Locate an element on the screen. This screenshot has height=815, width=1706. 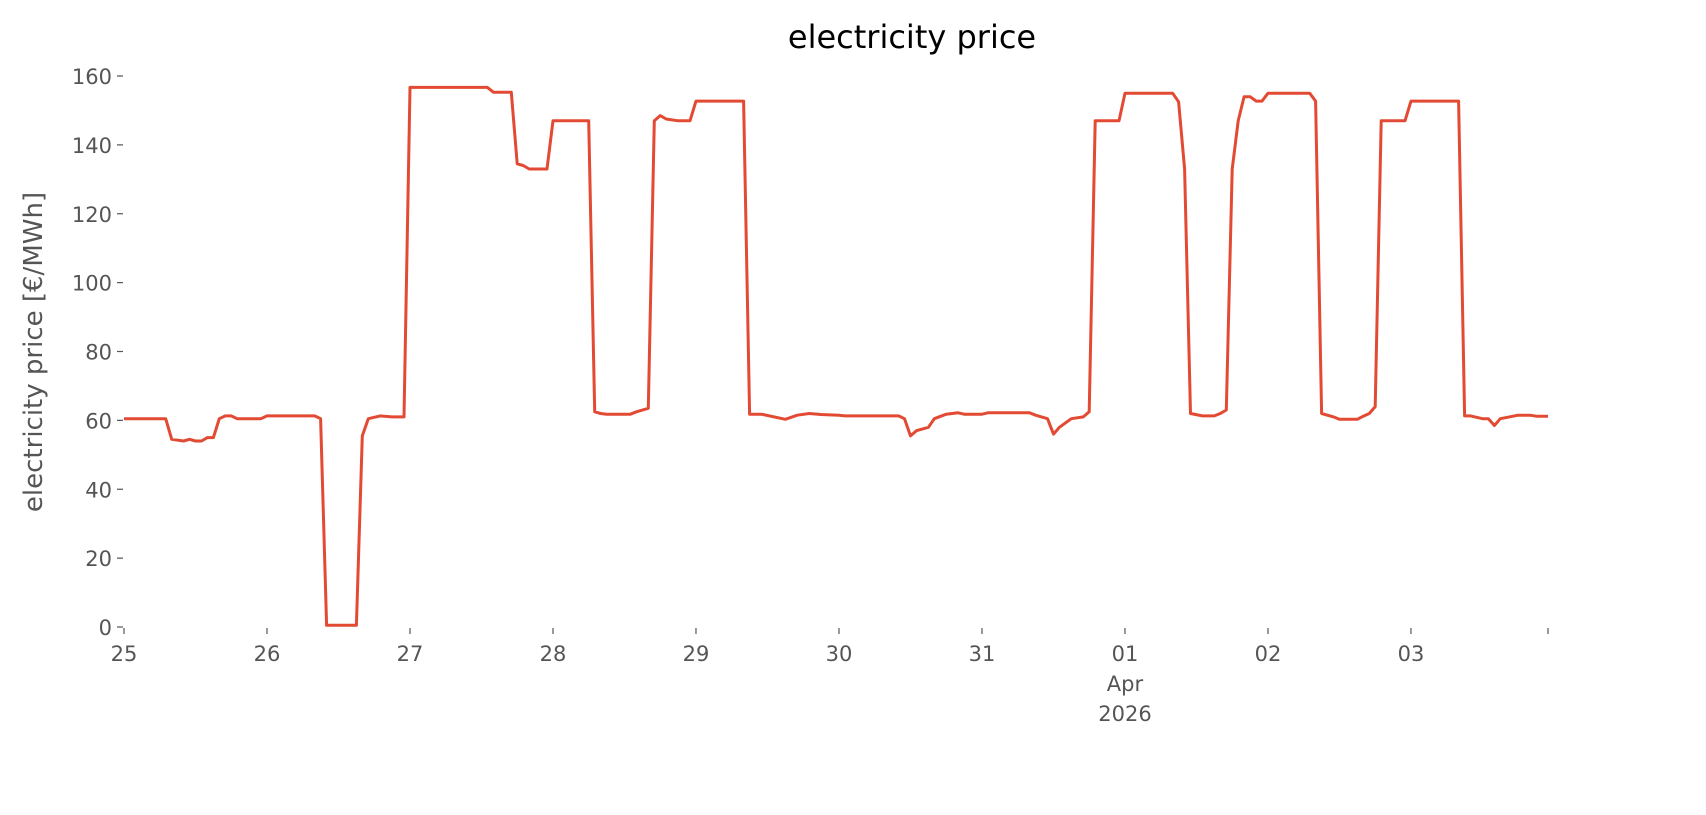
y-tick-label: 160 is located at coordinates (92, 77).